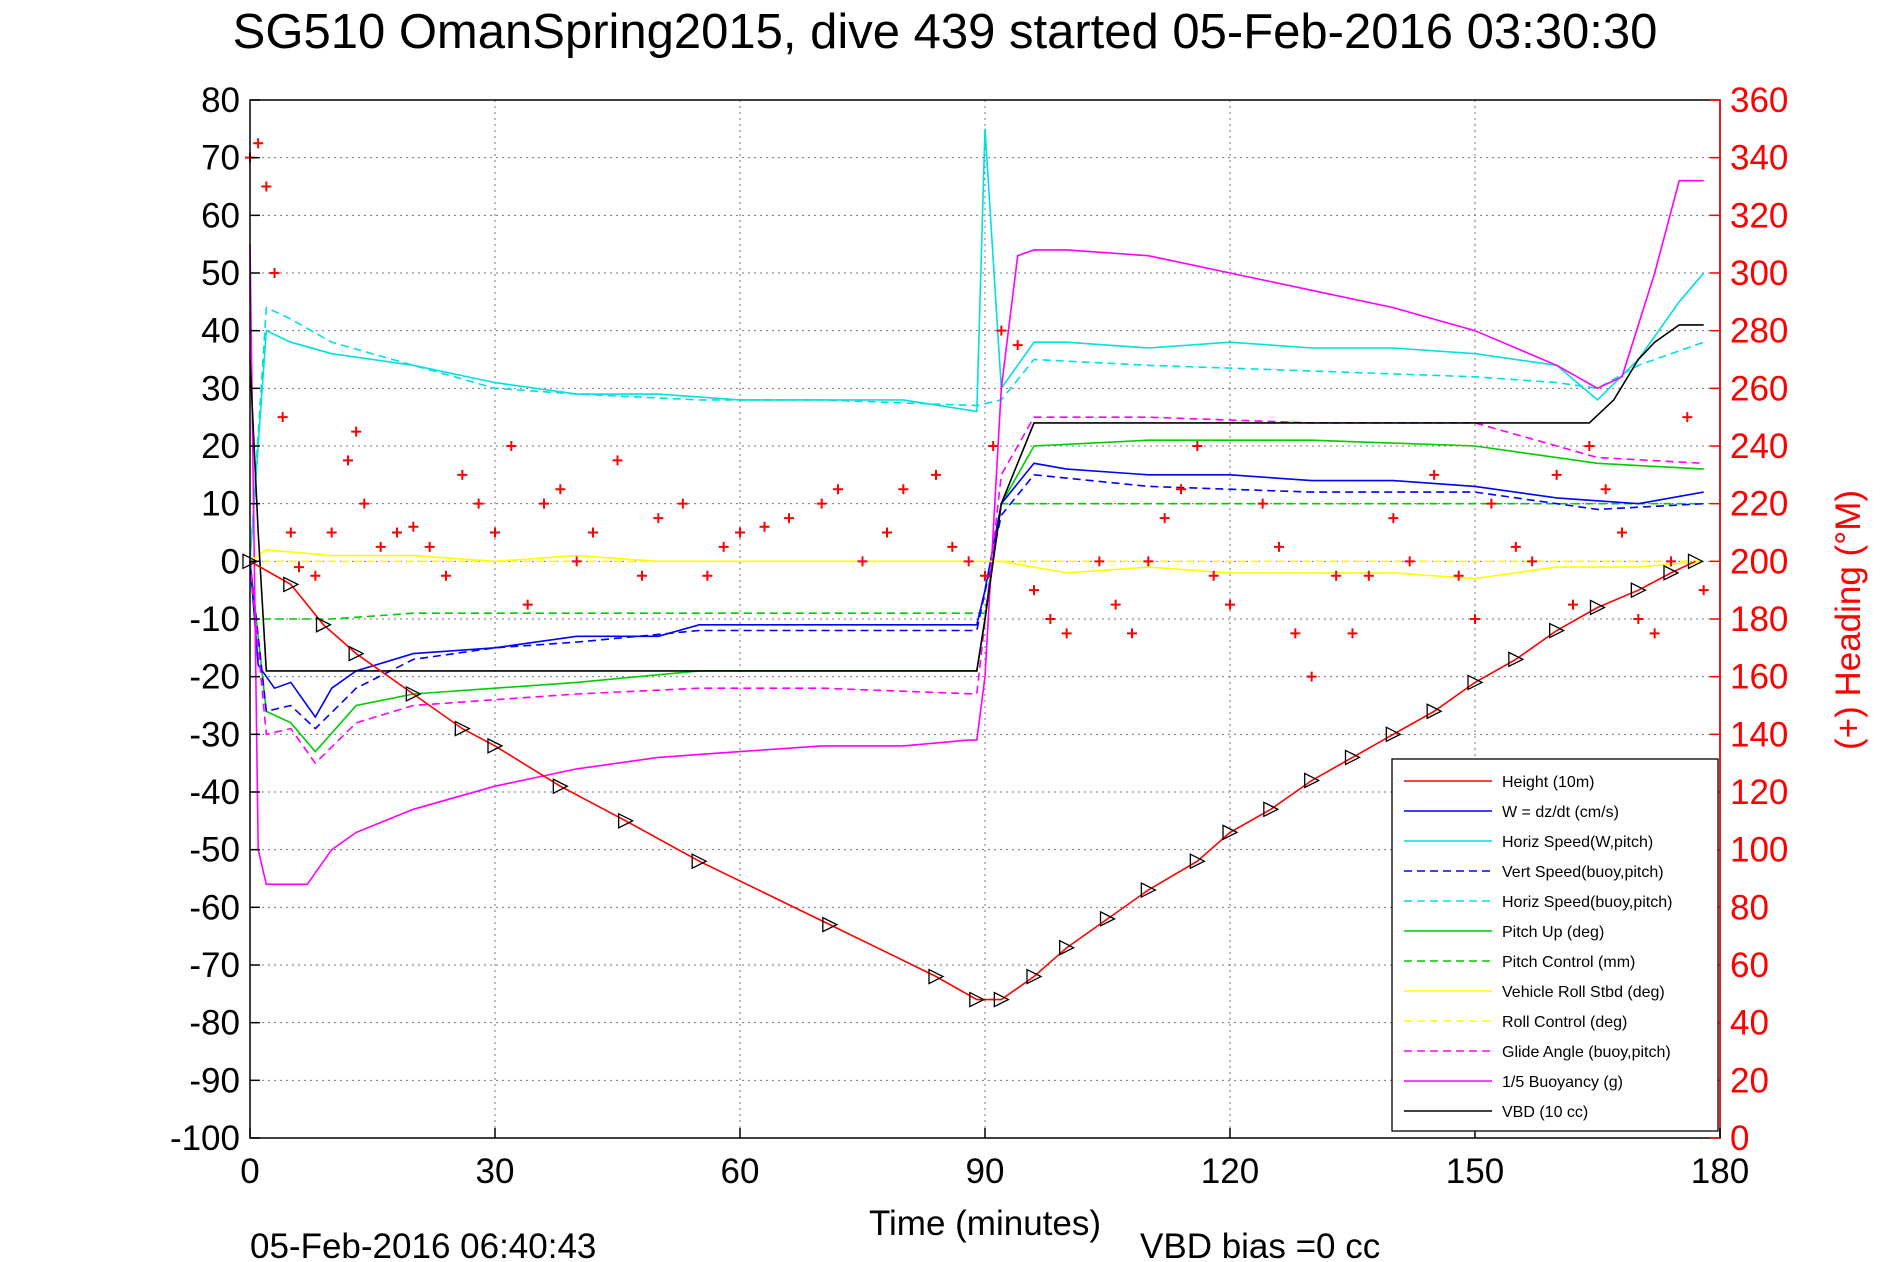 This screenshot has width=1891, height=1262. What do you see at coordinates (1759, 215) in the screenshot?
I see `y2-tick-label: 320` at bounding box center [1759, 215].